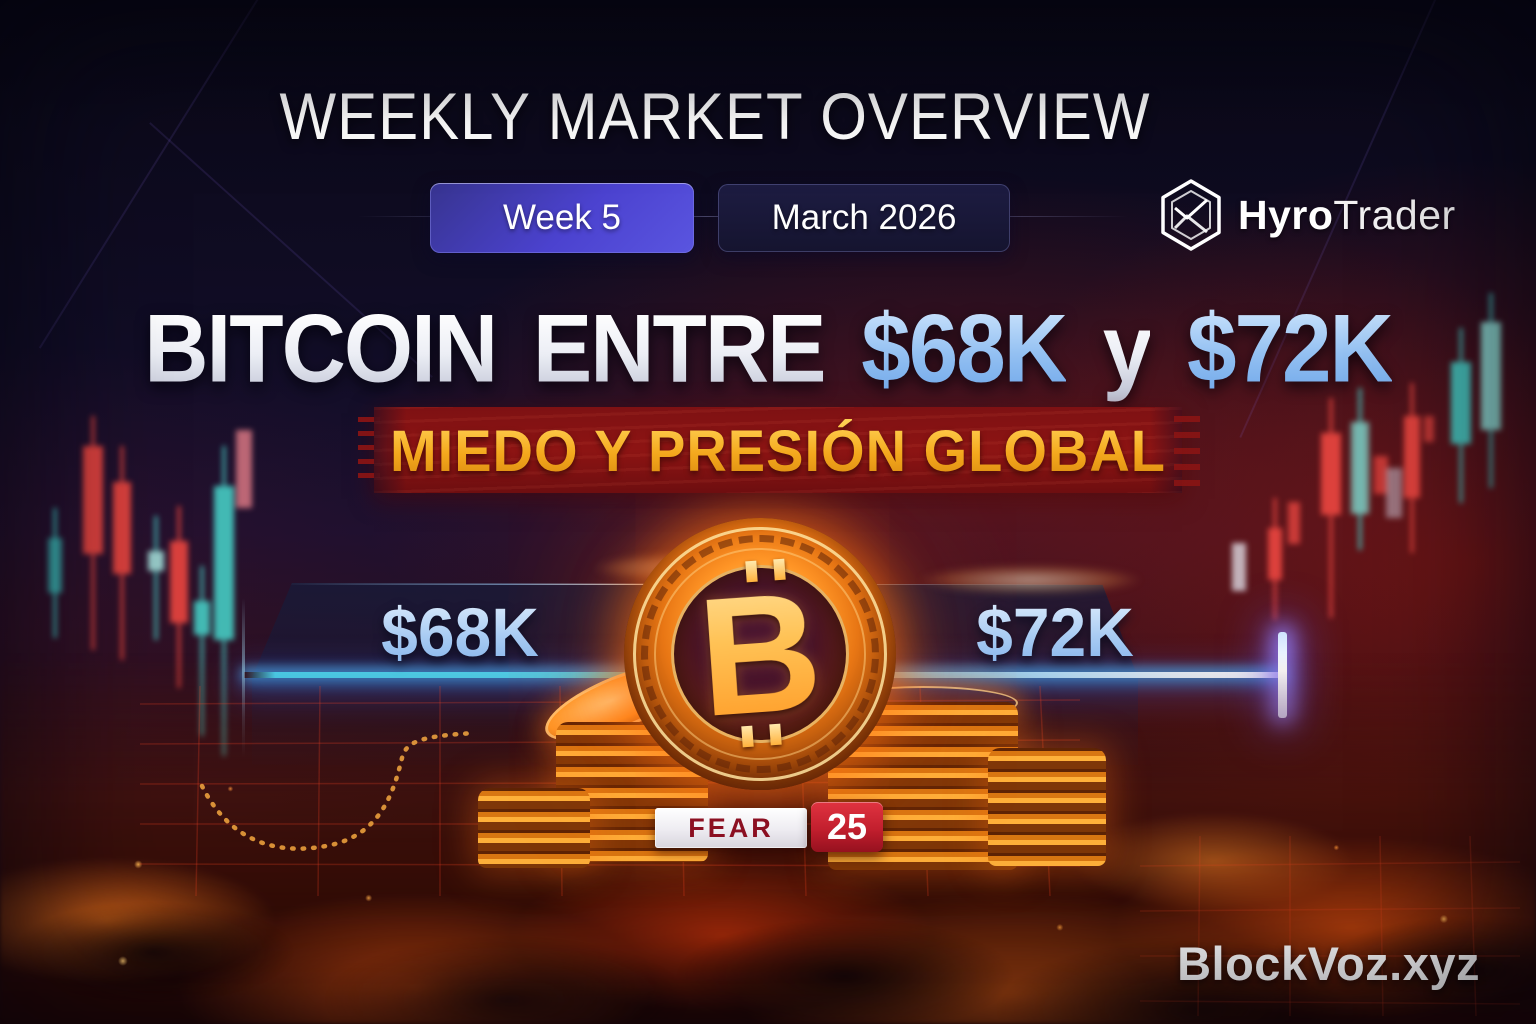 Image resolution: width=1536 pixels, height=1024 pixels. I want to click on sub-headline-text: MIEDO Y PRESIÓN GLOBAL, so click(778, 450).